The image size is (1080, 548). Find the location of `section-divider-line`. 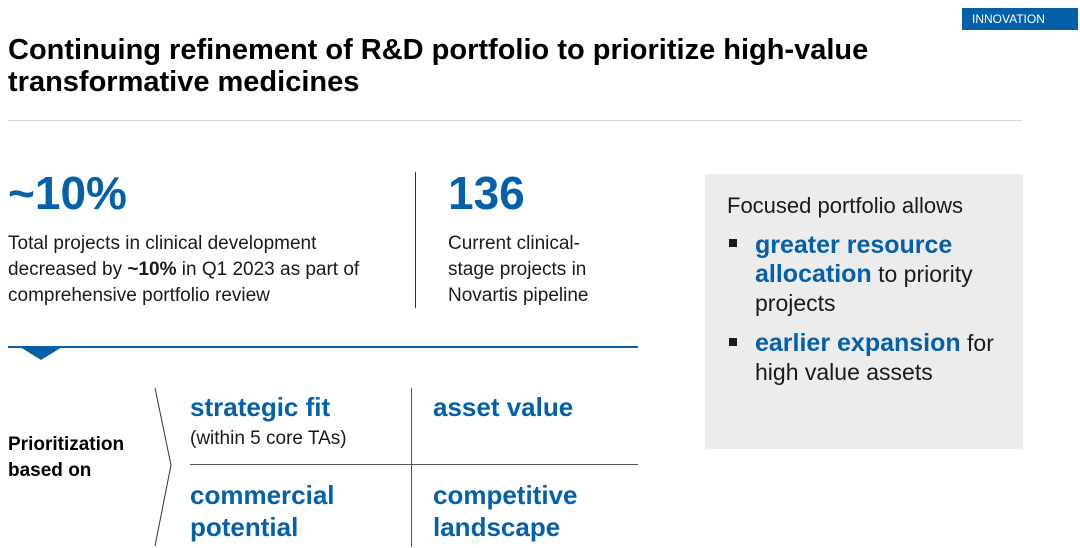

section-divider-line is located at coordinates (323, 347).